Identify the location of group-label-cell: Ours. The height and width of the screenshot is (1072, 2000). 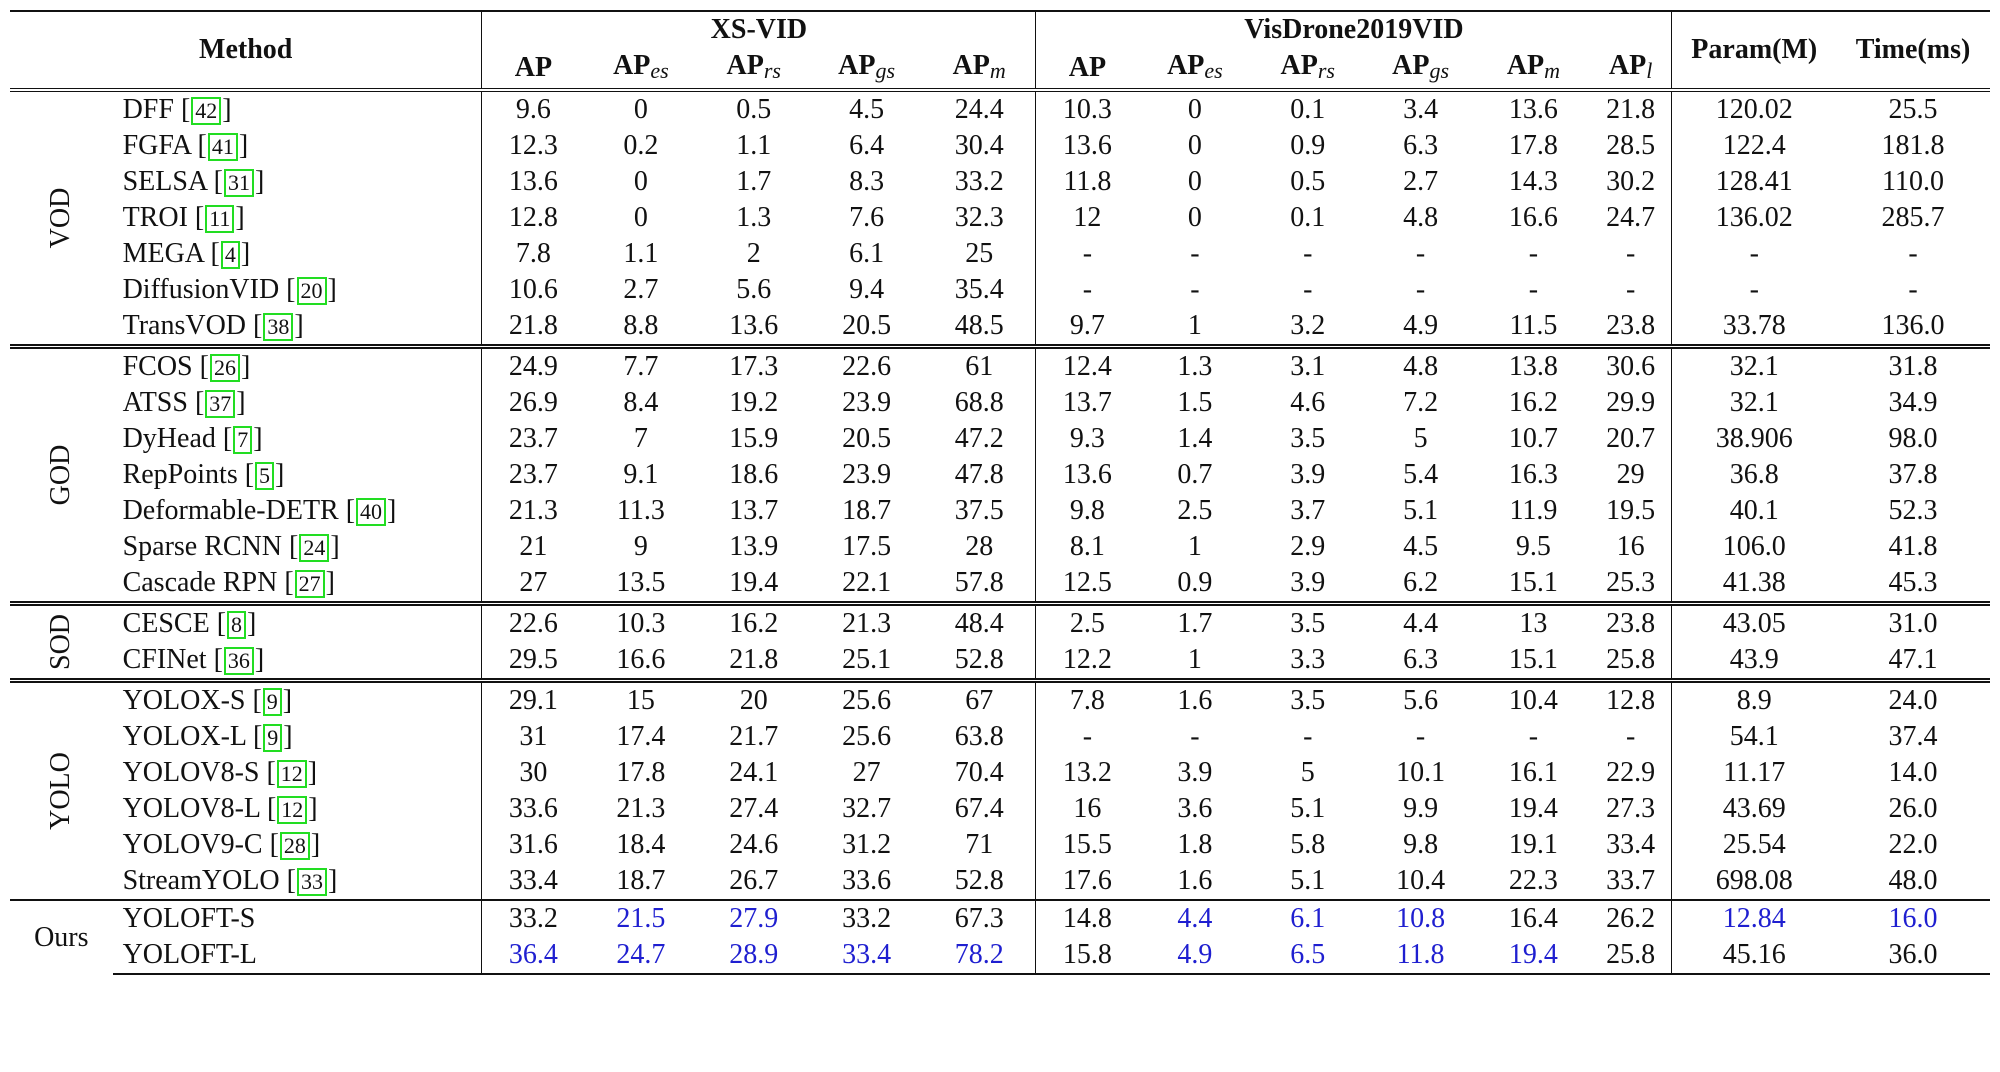
(61, 936).